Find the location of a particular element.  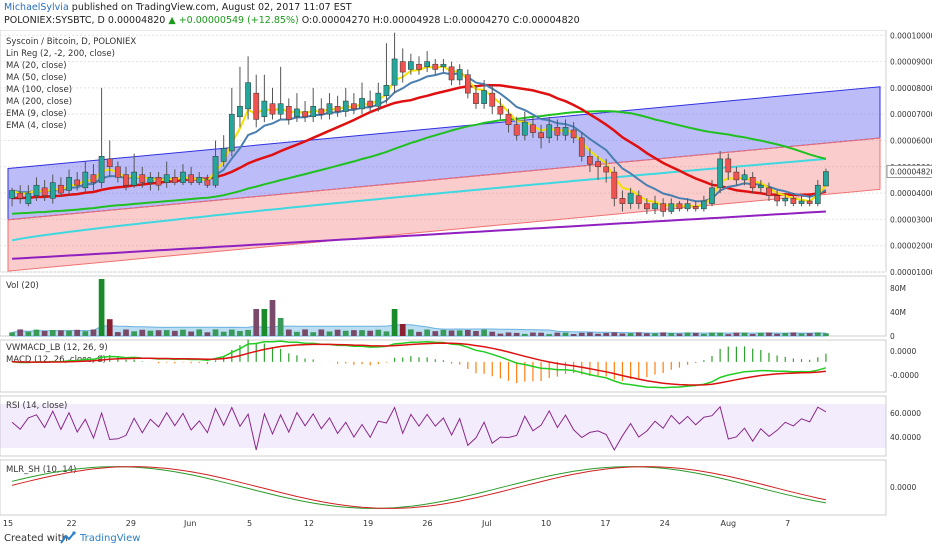

author-link: MichaelSylvia is located at coordinates (36, 7).